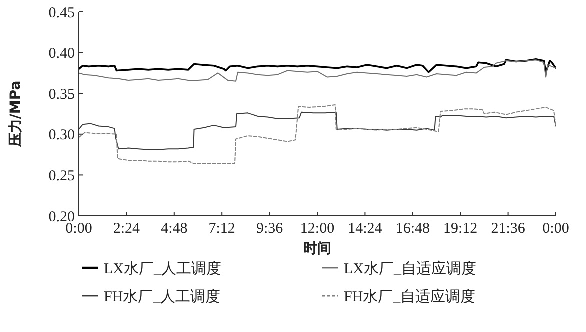 The height and width of the screenshot is (332, 586). I want to click on y-tick-label: 0.25, so click(61, 176).